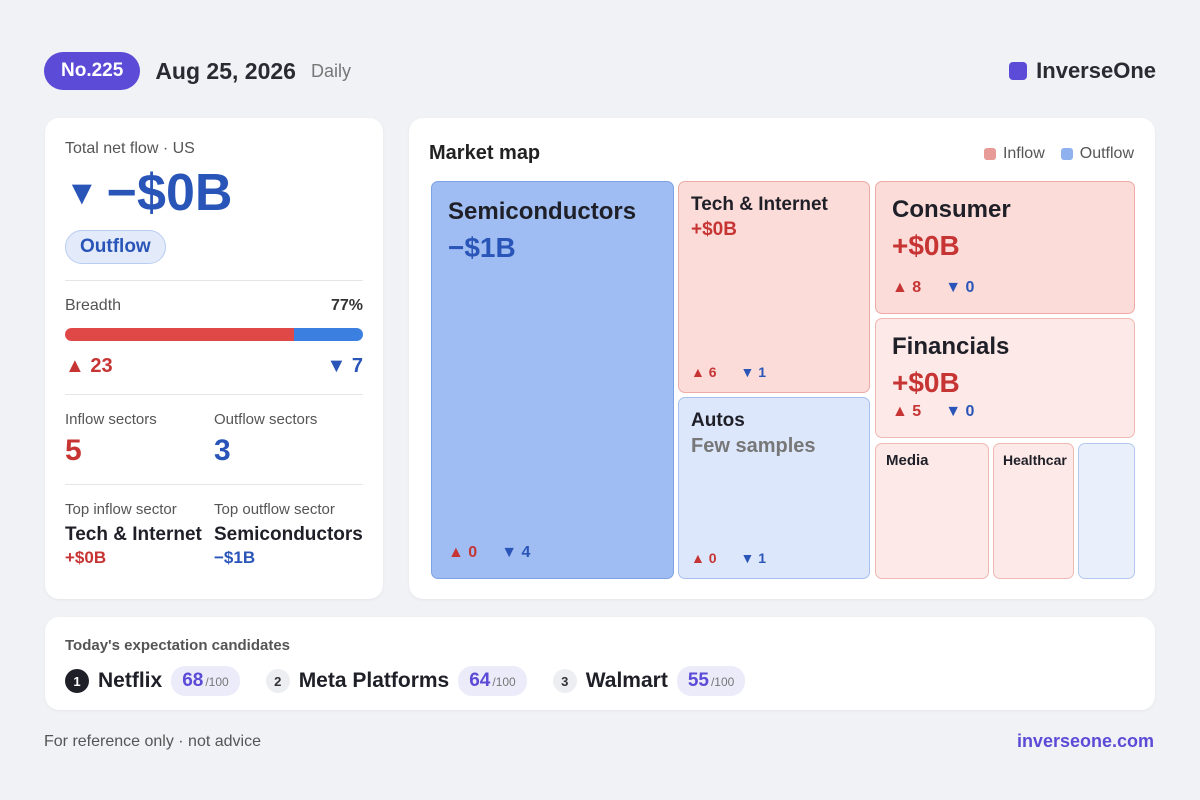  Describe the element at coordinates (222, 450) in the screenshot. I see `outflow-sectors-count: 3` at that location.